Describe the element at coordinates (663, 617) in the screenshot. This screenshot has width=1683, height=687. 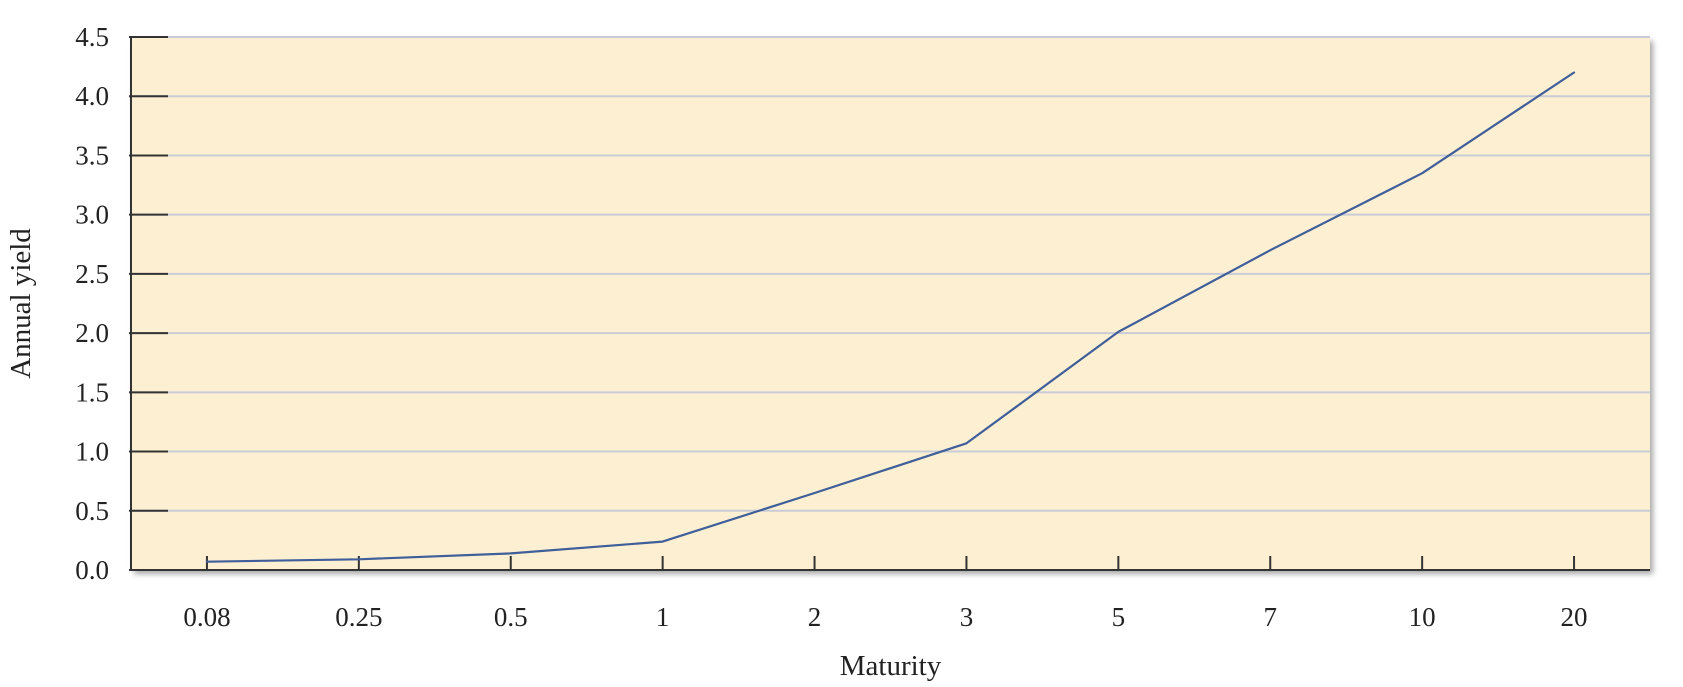
I see `x-tick-label: 1` at that location.